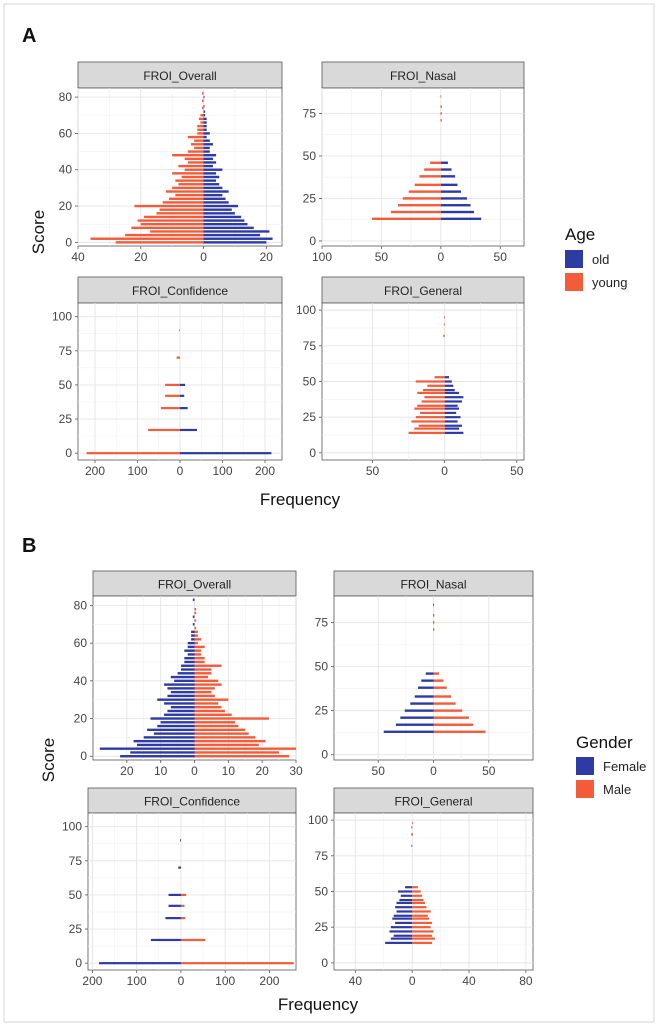  I want to click on series-young, so click(147, 168).